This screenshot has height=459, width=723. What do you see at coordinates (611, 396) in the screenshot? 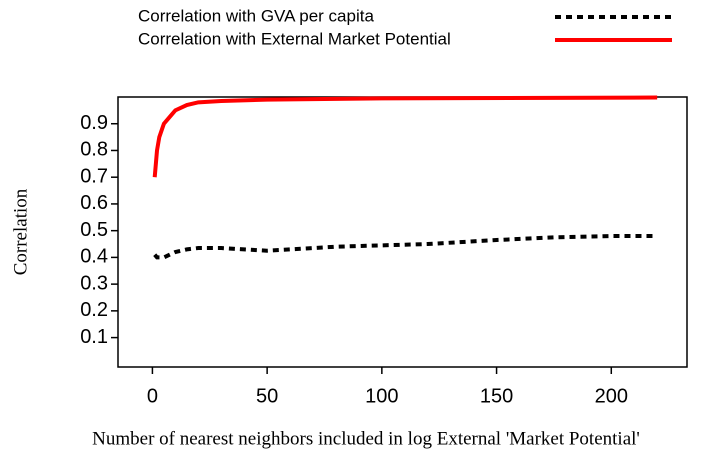
I see `x-tick-label: 200` at bounding box center [611, 396].